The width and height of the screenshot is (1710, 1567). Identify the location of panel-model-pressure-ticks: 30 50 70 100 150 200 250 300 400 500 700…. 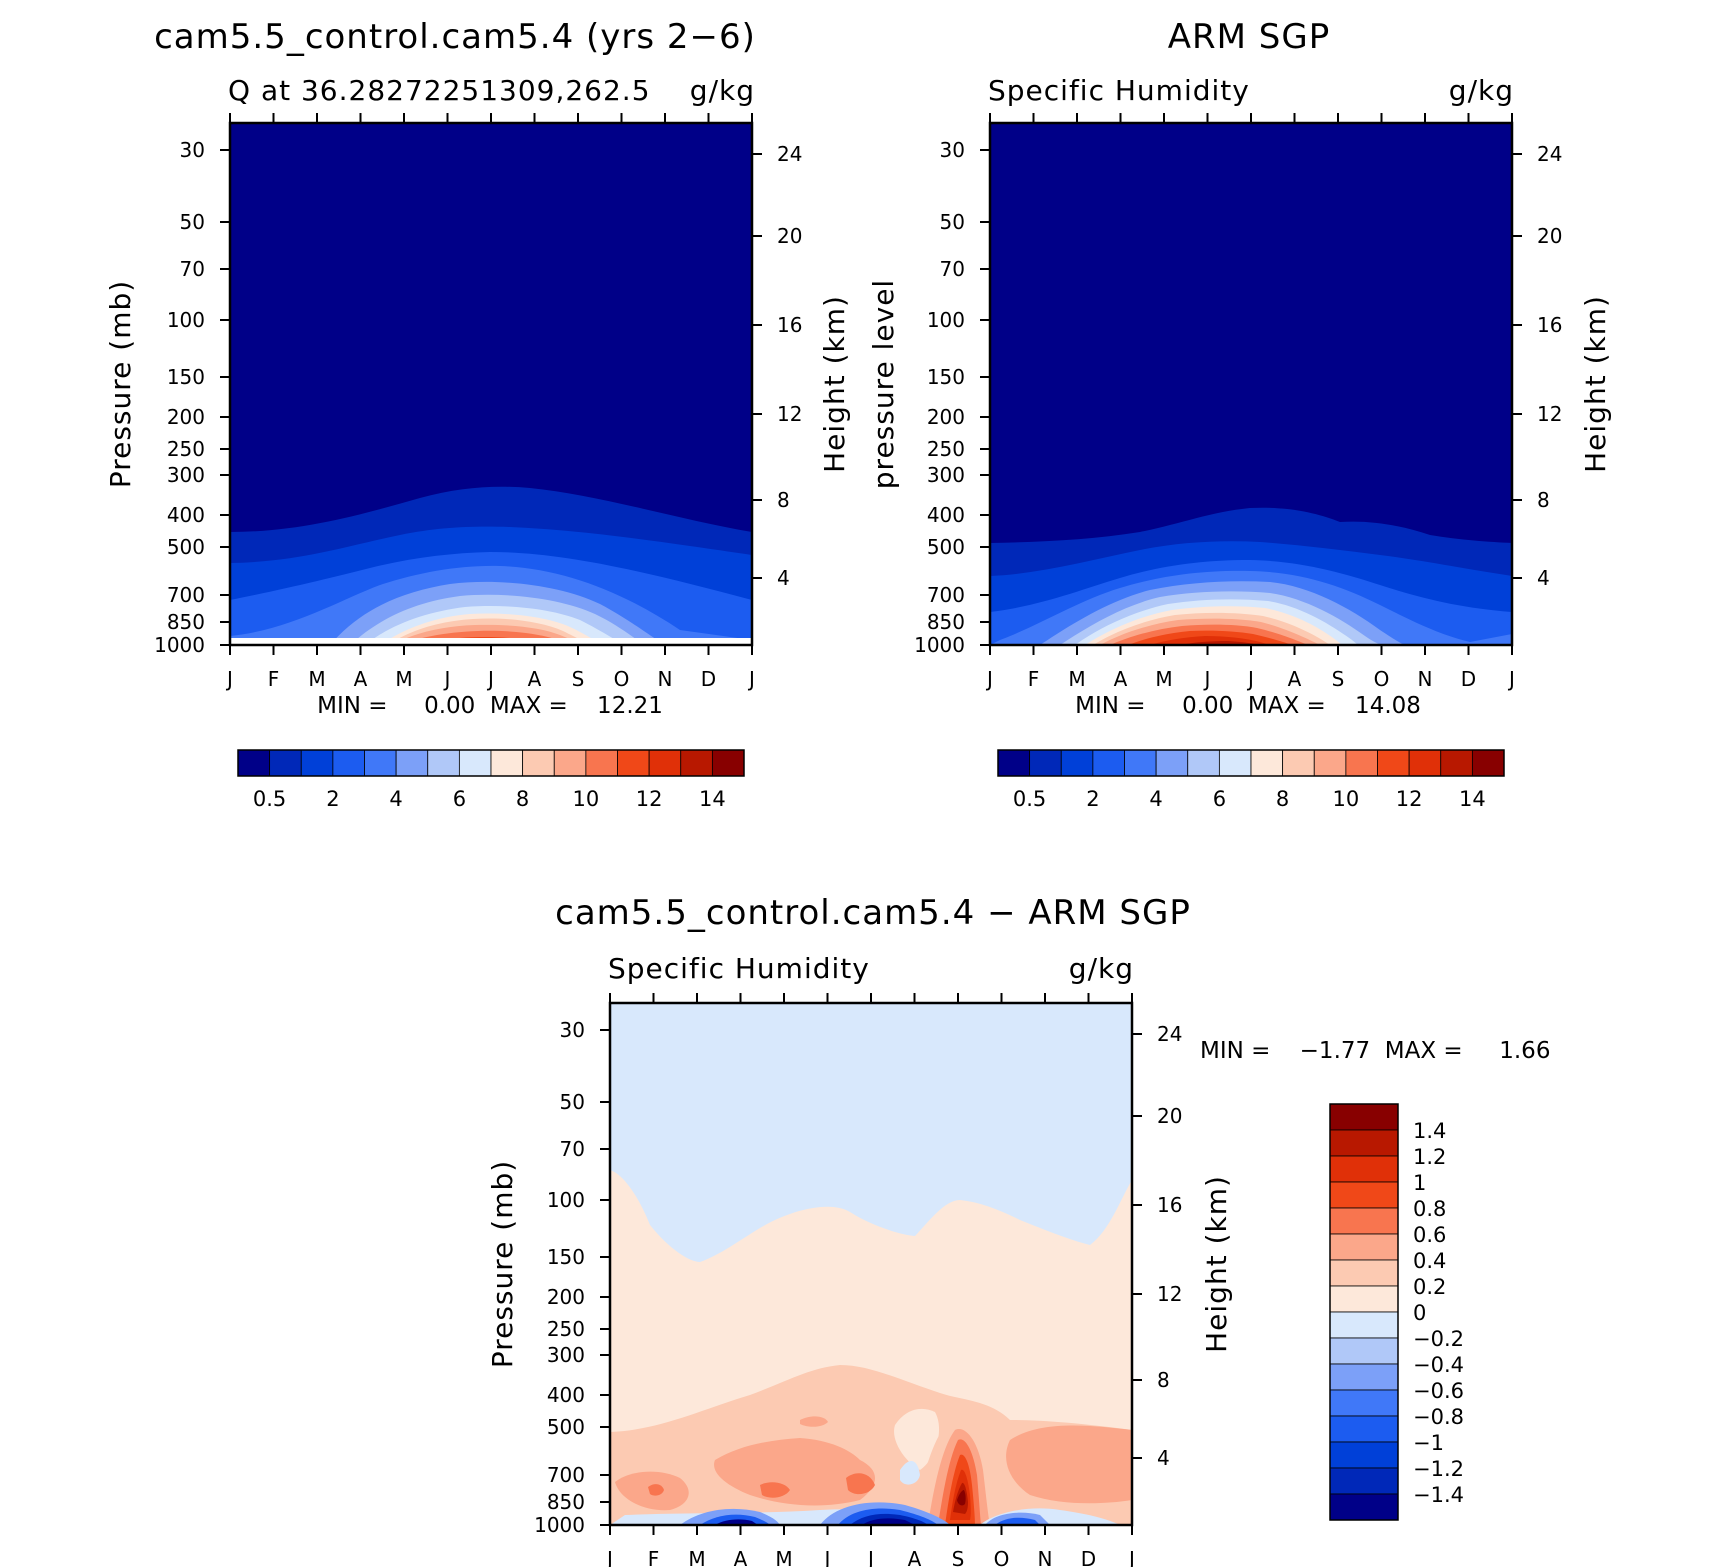
(179, 397).